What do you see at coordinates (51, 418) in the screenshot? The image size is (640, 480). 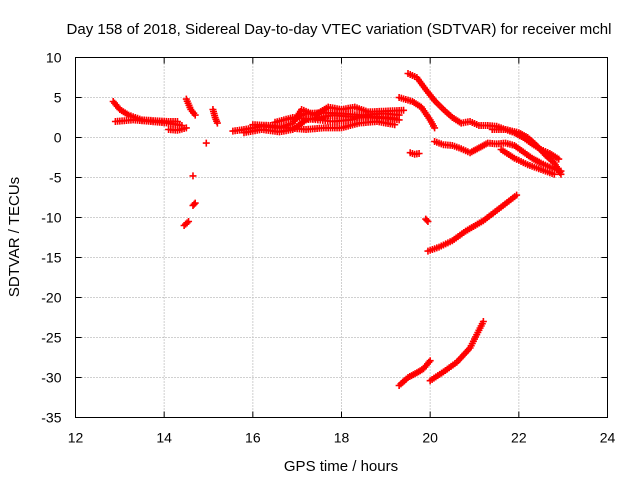 I see `y-tick-label: -35` at bounding box center [51, 418].